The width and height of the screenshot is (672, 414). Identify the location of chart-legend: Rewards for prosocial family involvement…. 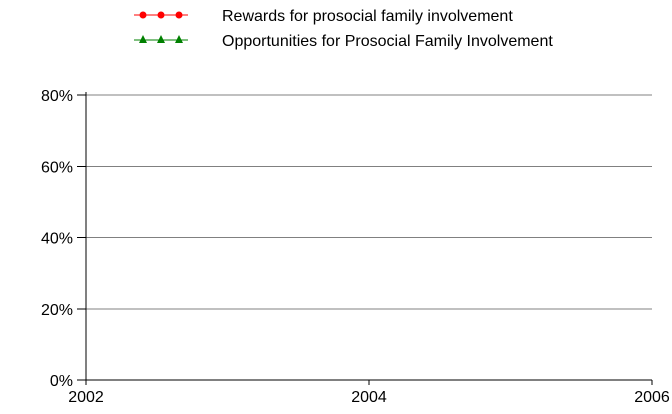
(343, 29).